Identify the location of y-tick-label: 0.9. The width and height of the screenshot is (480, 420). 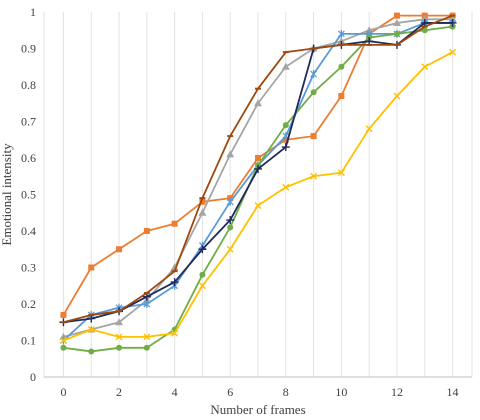
(28, 49).